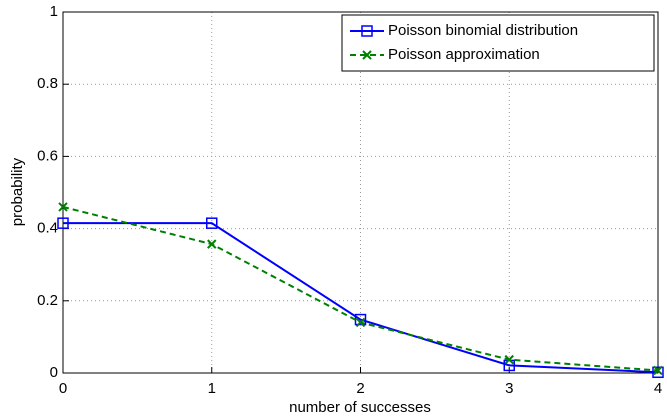  I want to click on y-tick-label: 0, so click(54, 372).